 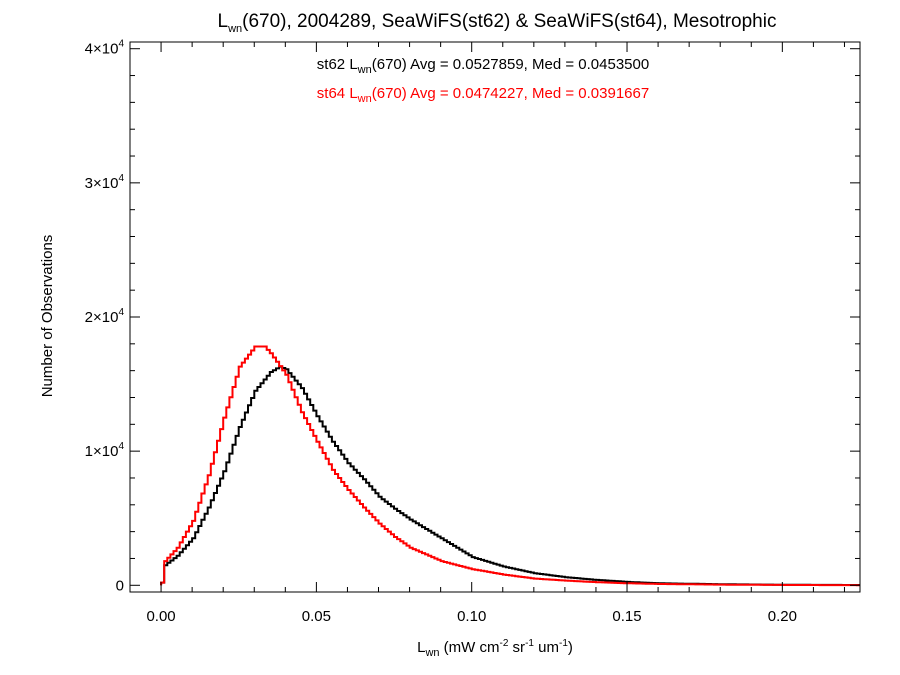 What do you see at coordinates (105, 182) in the screenshot?
I see `y-tick-label: 3×10⁴` at bounding box center [105, 182].